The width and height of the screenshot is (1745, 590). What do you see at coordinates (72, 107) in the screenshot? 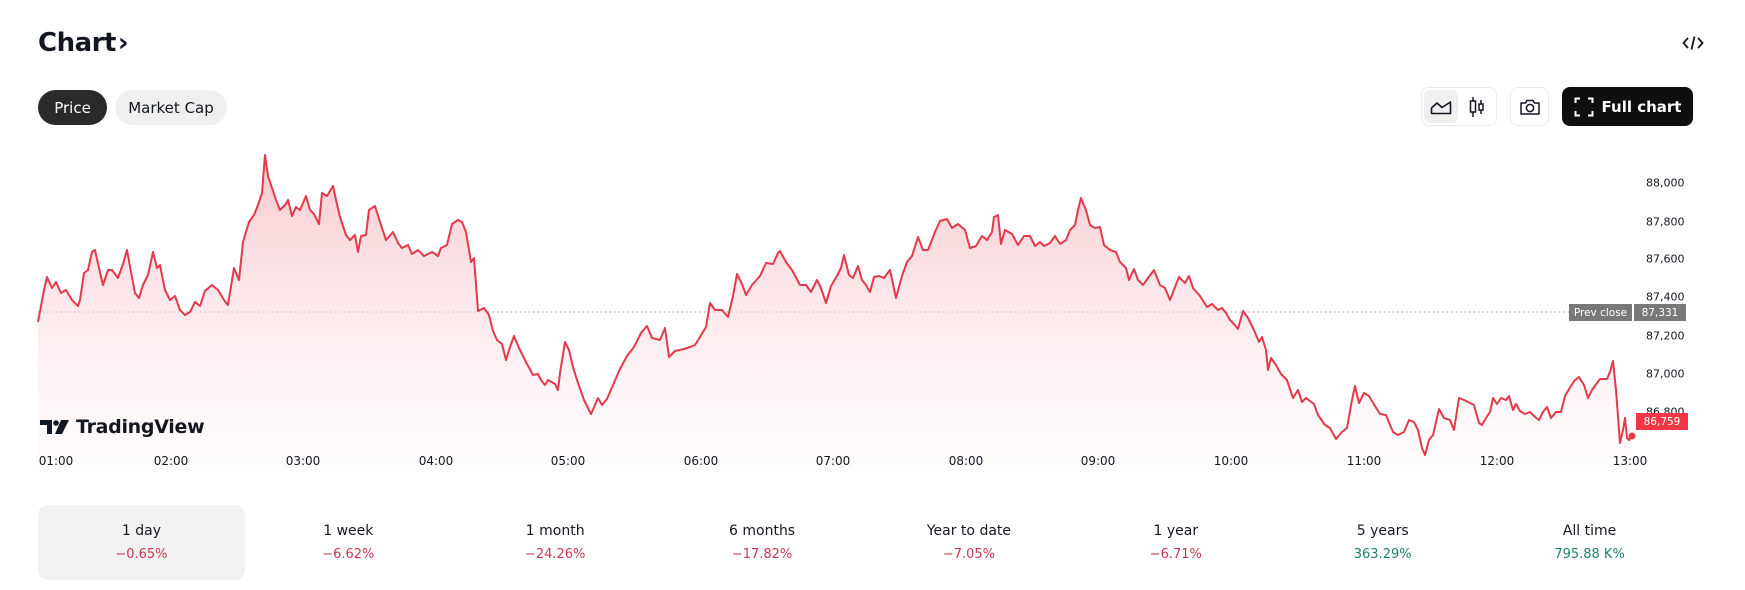
I see `tab-price: Price` at bounding box center [72, 107].